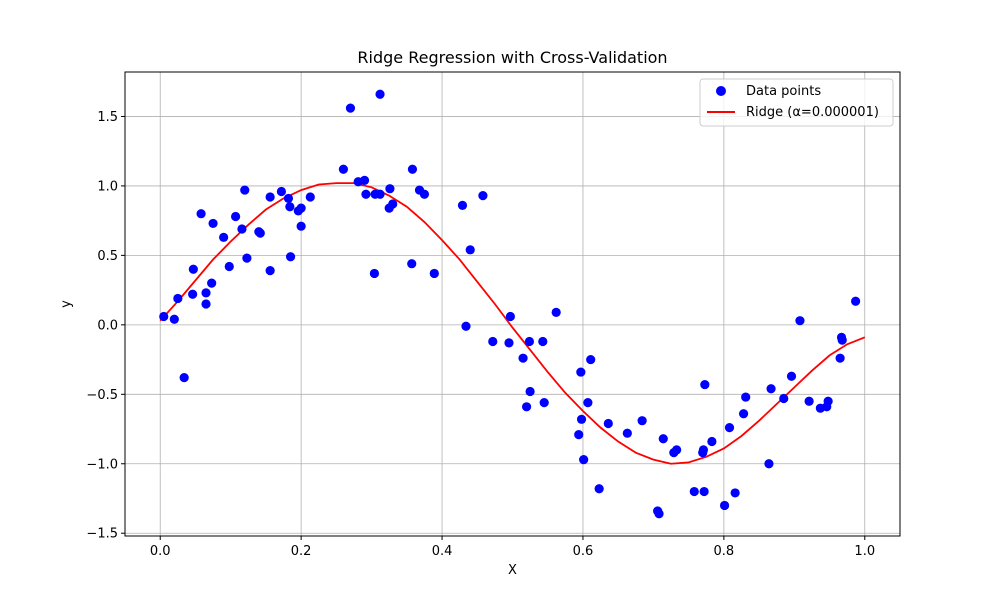 The image size is (1000, 600). I want to click on y-tick-label: 1.0, so click(107, 186).